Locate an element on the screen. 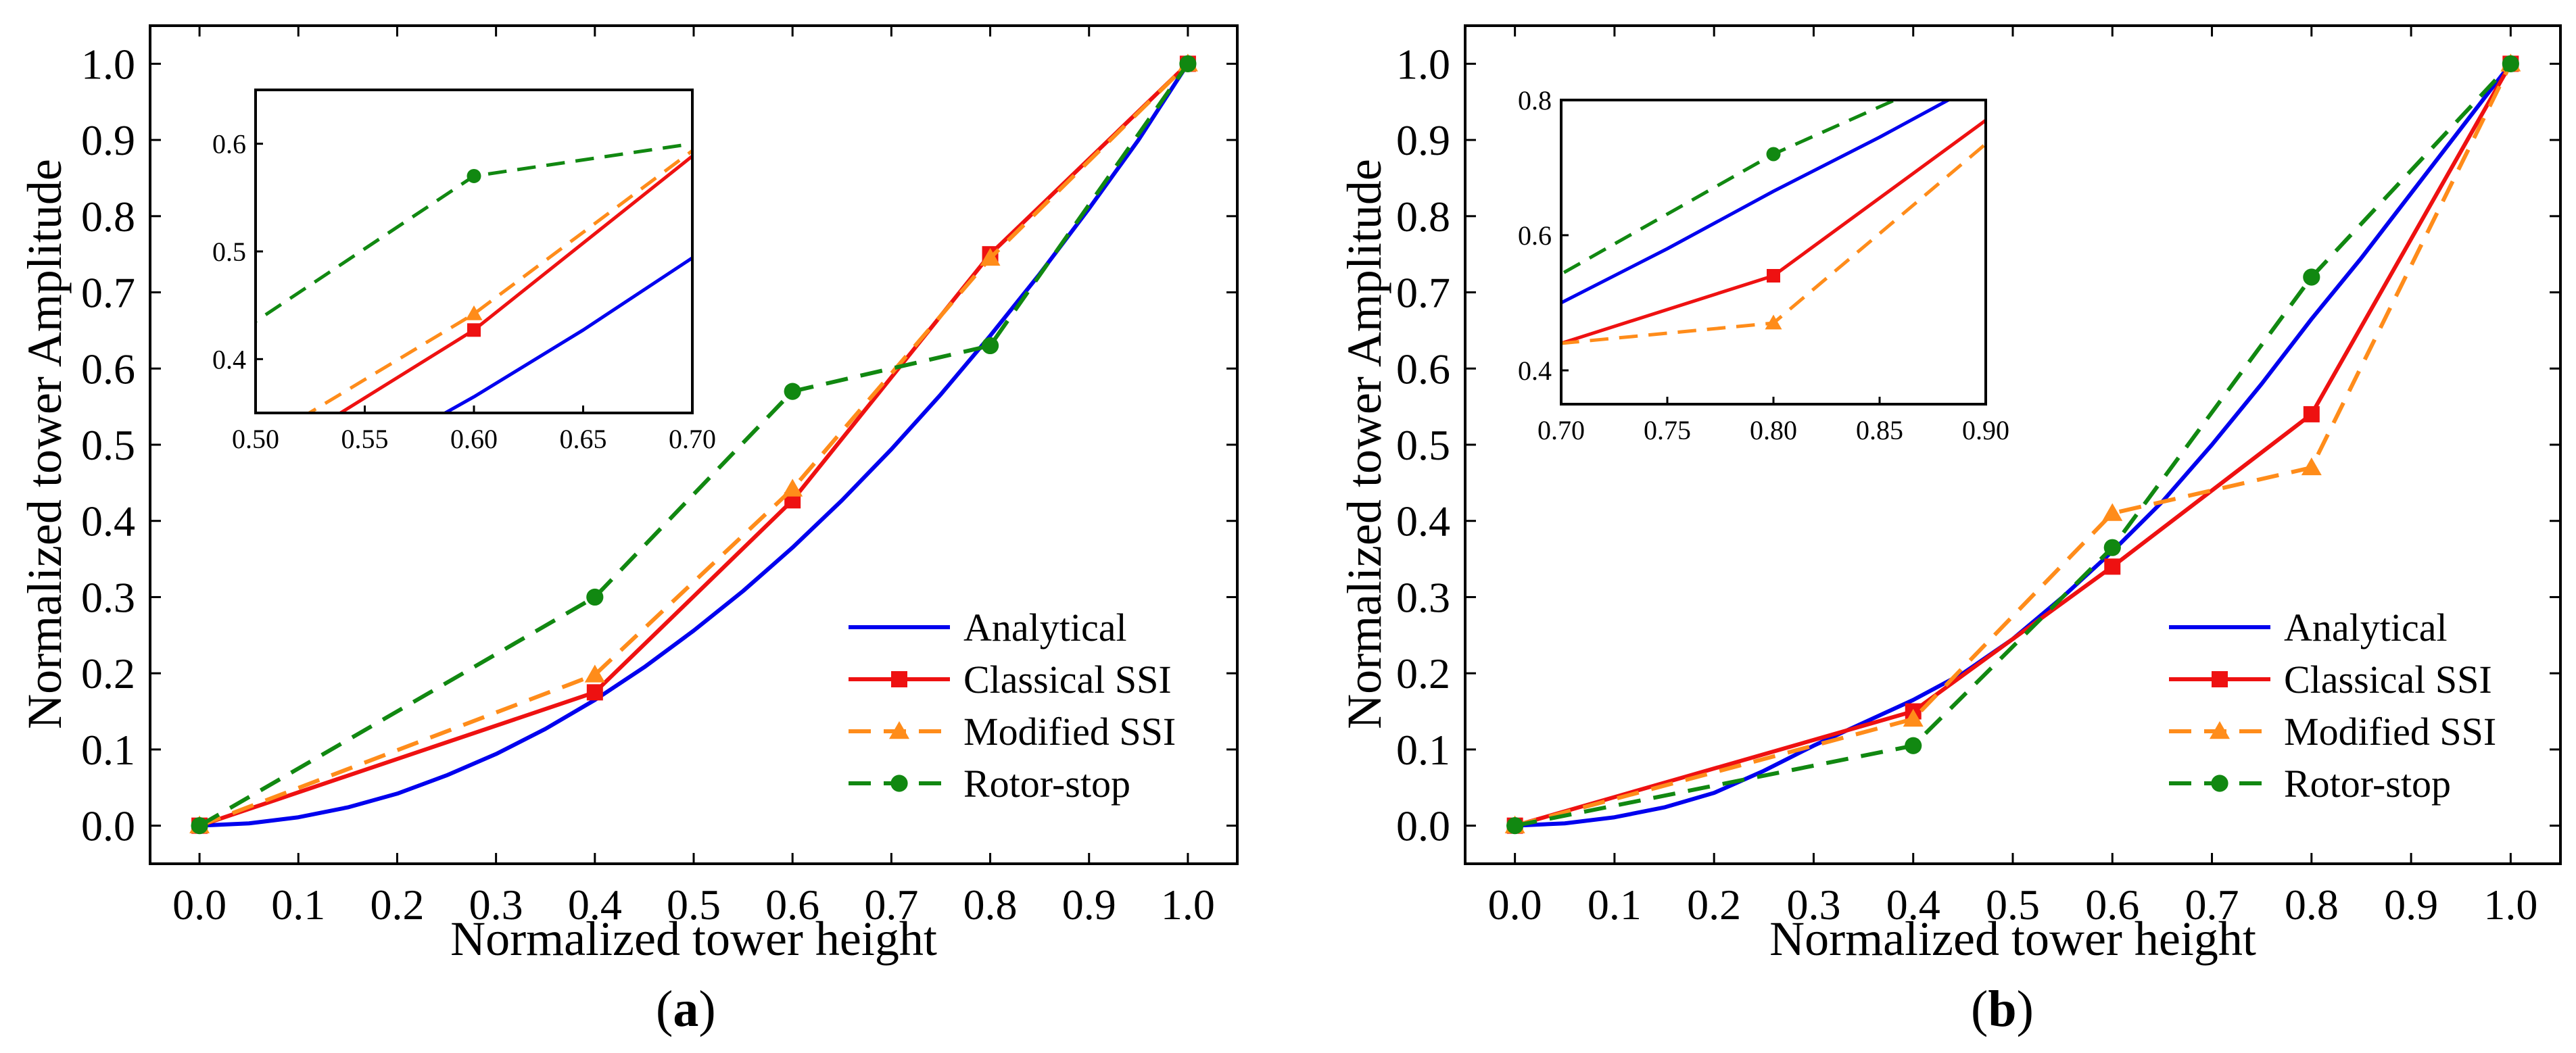  x-tick-label: 0.7 is located at coordinates (891, 905).